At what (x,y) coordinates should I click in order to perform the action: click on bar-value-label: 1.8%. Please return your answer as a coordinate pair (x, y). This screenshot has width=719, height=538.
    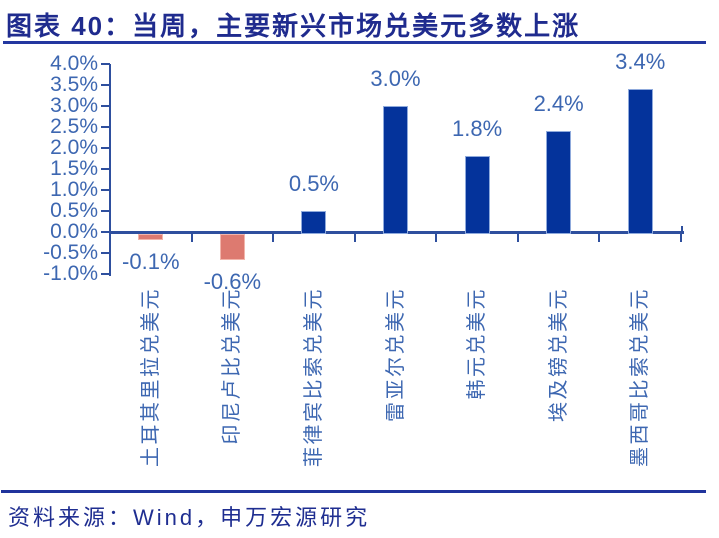
    Looking at the image, I should click on (477, 129).